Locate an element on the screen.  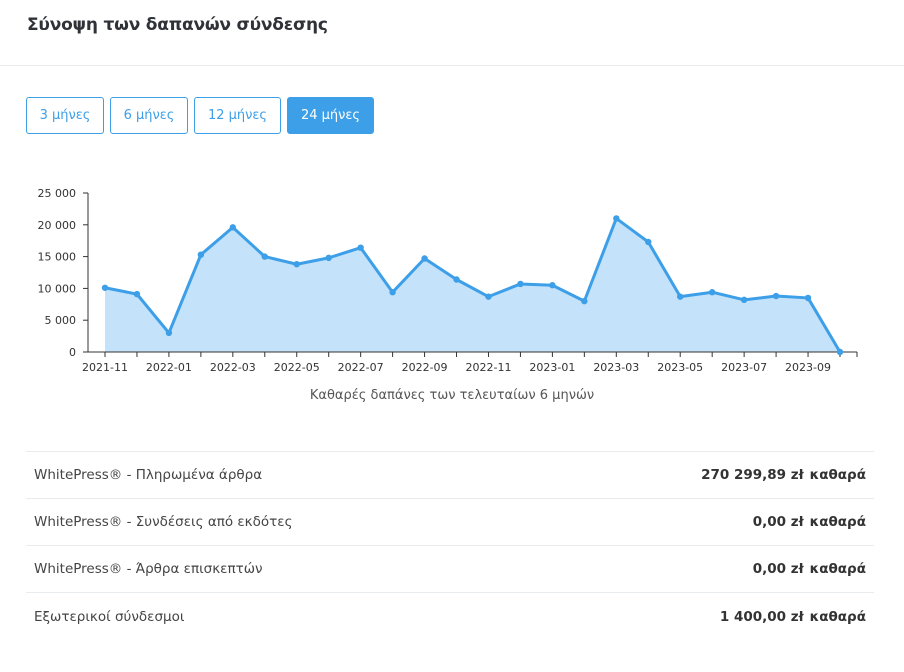
summary-amount: 1 400,00 zł καθαρά is located at coordinates (792, 616).